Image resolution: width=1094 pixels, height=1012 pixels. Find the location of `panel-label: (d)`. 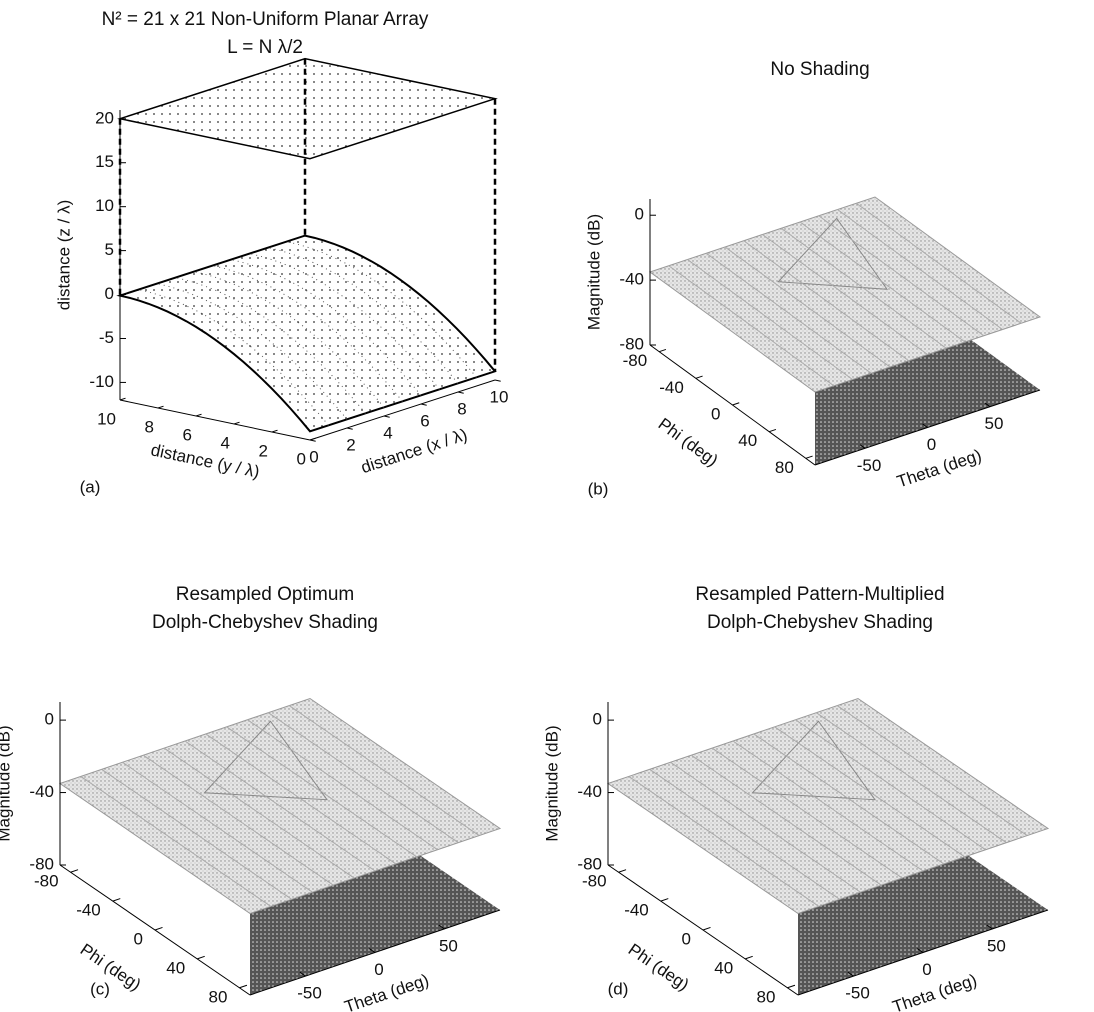

panel-label: (d) is located at coordinates (618, 988).